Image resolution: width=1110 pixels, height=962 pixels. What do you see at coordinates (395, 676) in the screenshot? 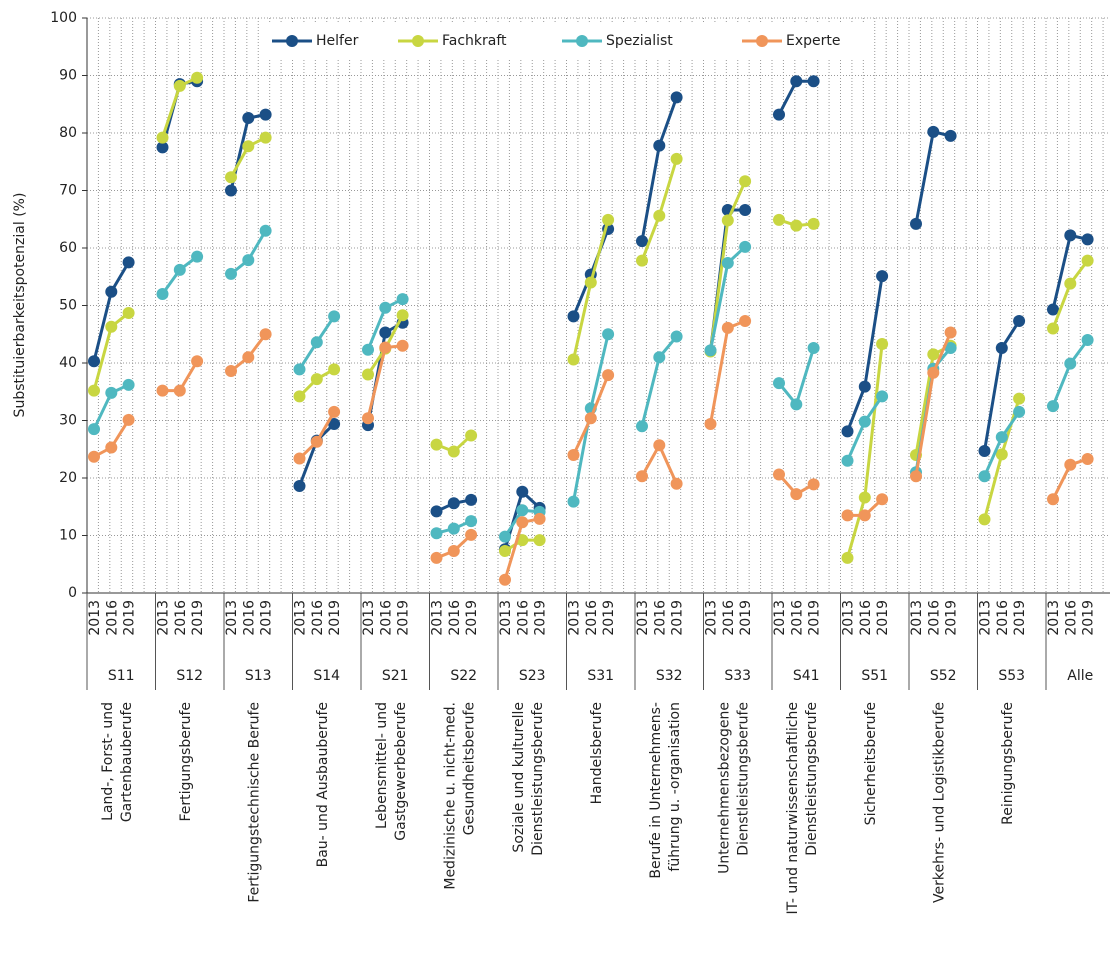
I see `group-code: S21` at bounding box center [395, 676].